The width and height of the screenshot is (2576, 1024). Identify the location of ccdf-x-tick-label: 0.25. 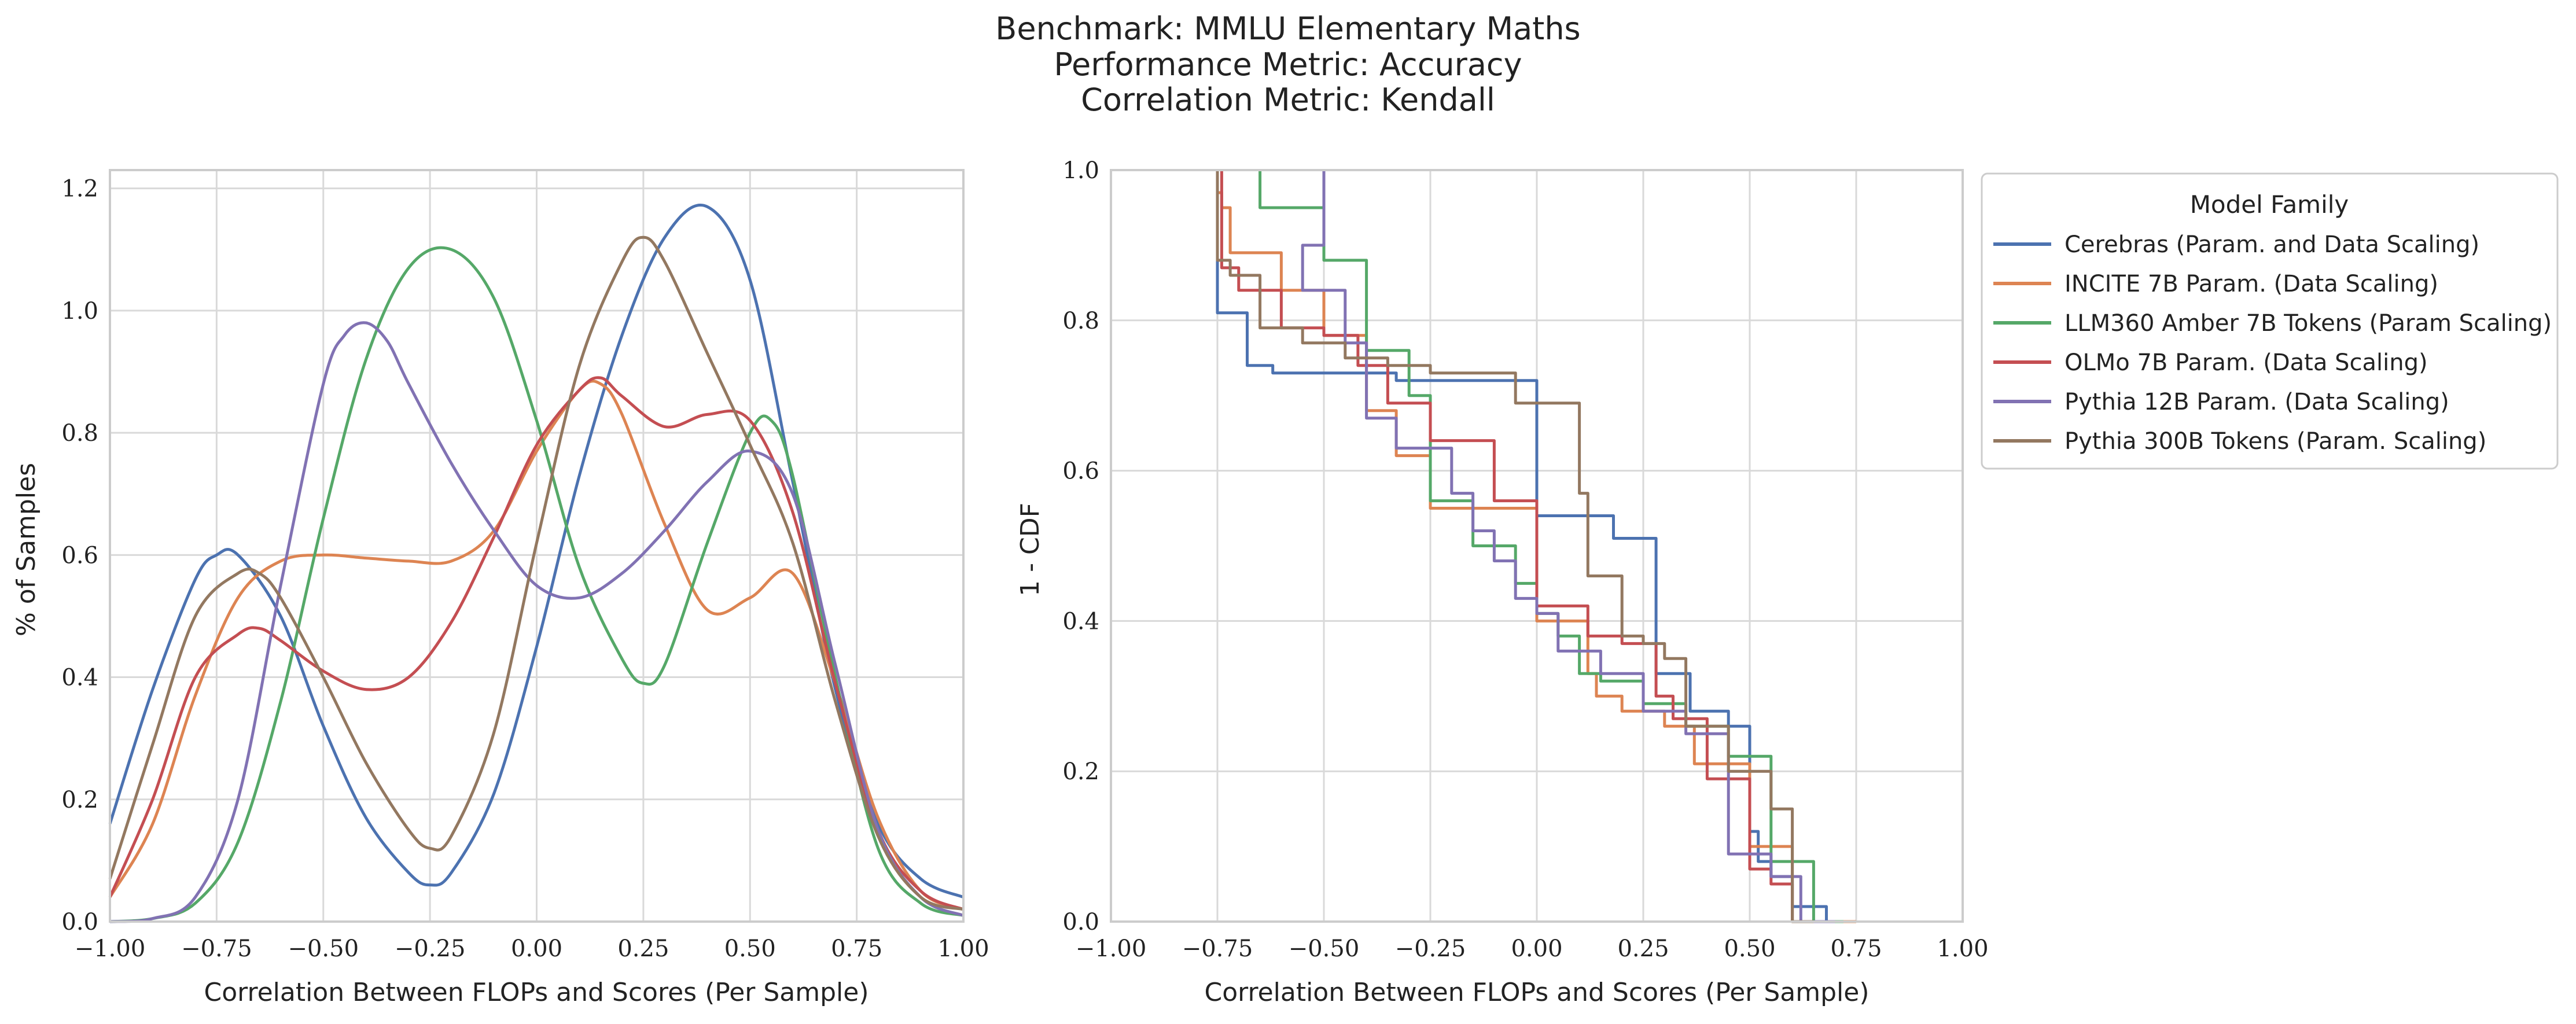
(1643, 948).